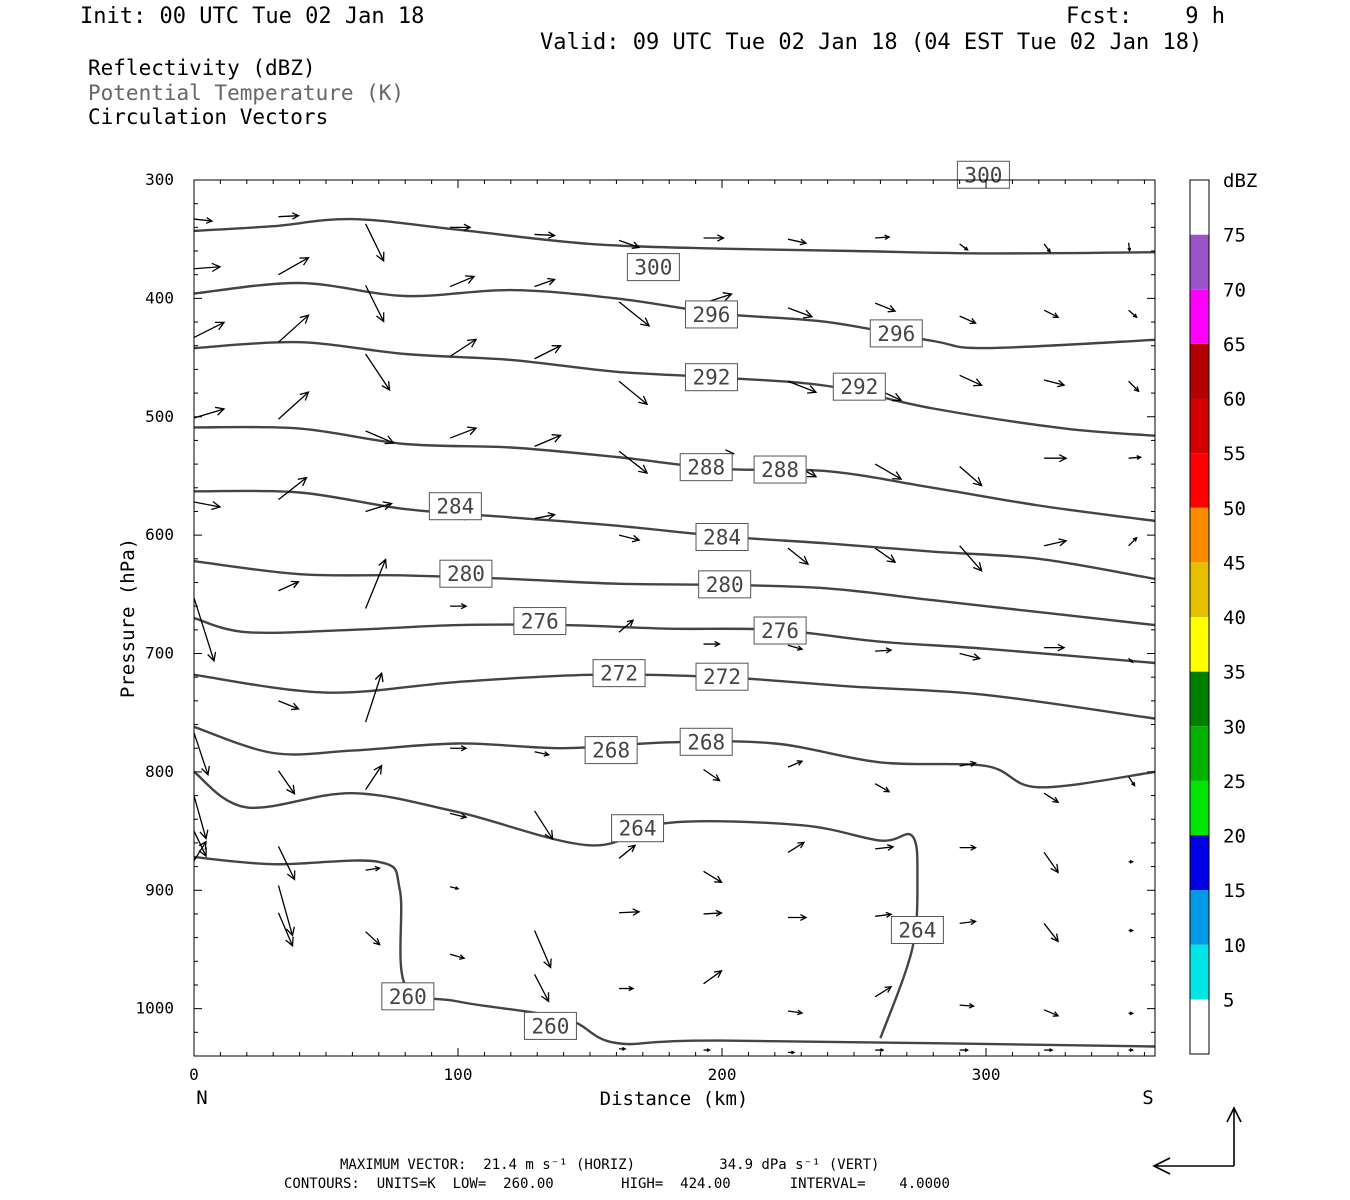  What do you see at coordinates (154, 1008) in the screenshot?
I see `y-tick-label: 1000` at bounding box center [154, 1008].